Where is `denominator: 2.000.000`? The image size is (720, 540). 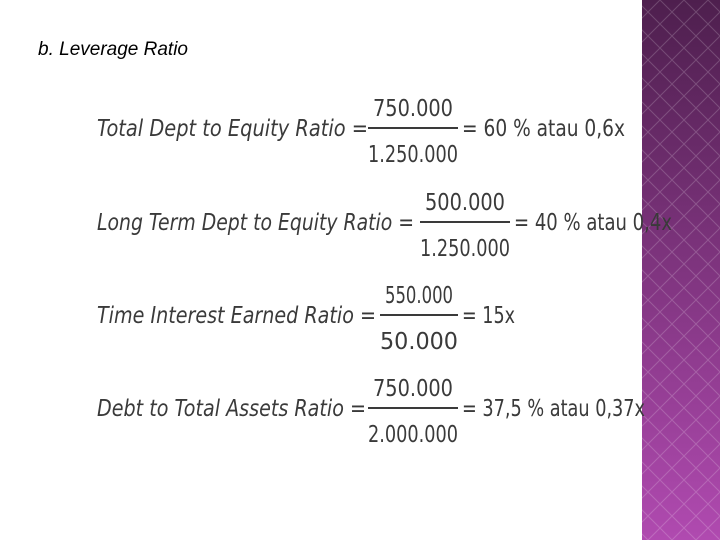
denominator: 2.000.000 is located at coordinates (413, 435).